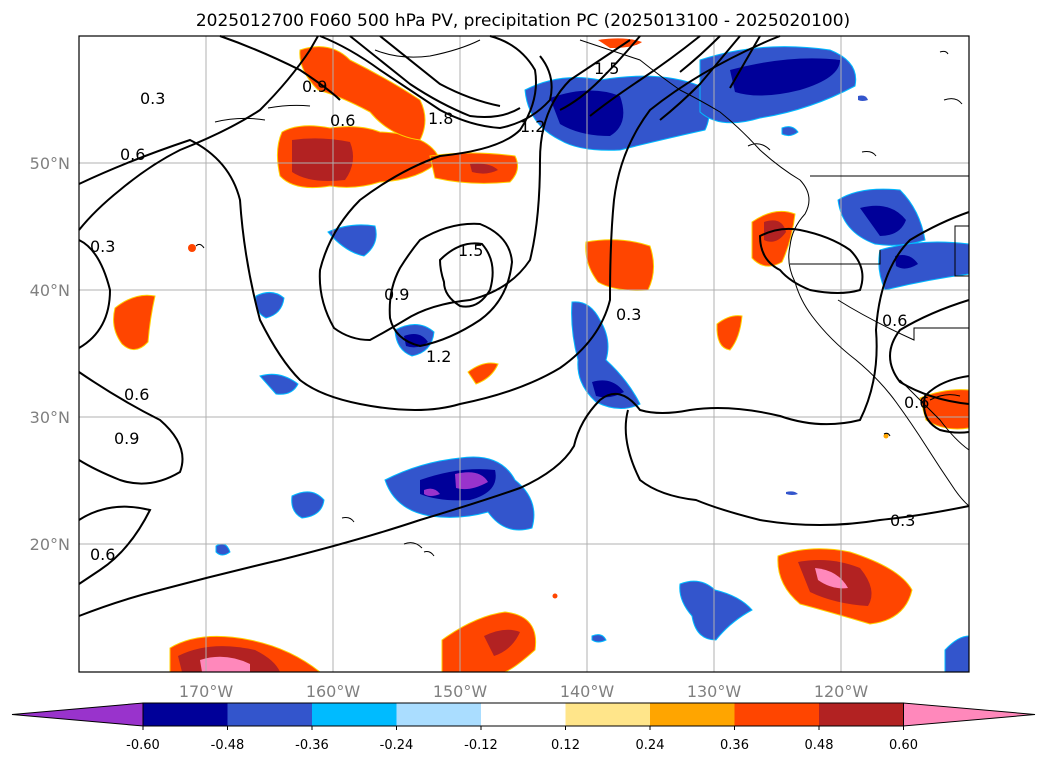 The width and height of the screenshot is (1047, 765). What do you see at coordinates (206, 691) in the screenshot?
I see `lon-tick-label: 170°W` at bounding box center [206, 691].